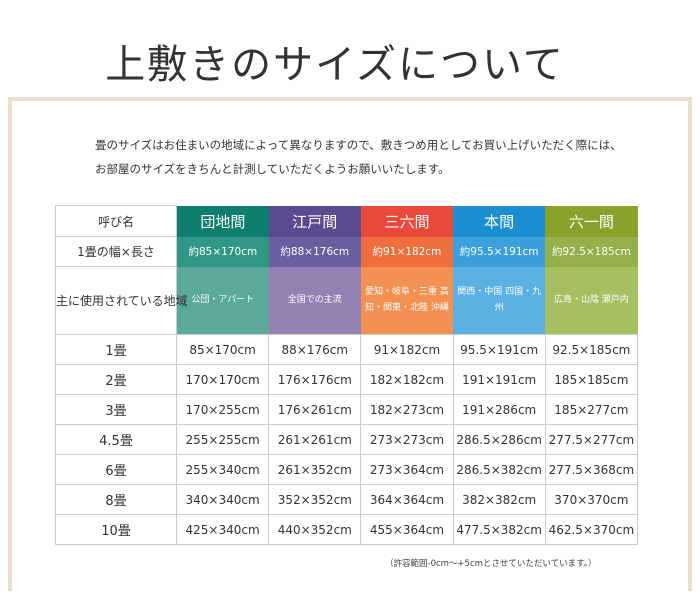  What do you see at coordinates (222, 439) in the screenshot?
I see `size-cell: 255×255cm` at bounding box center [222, 439].